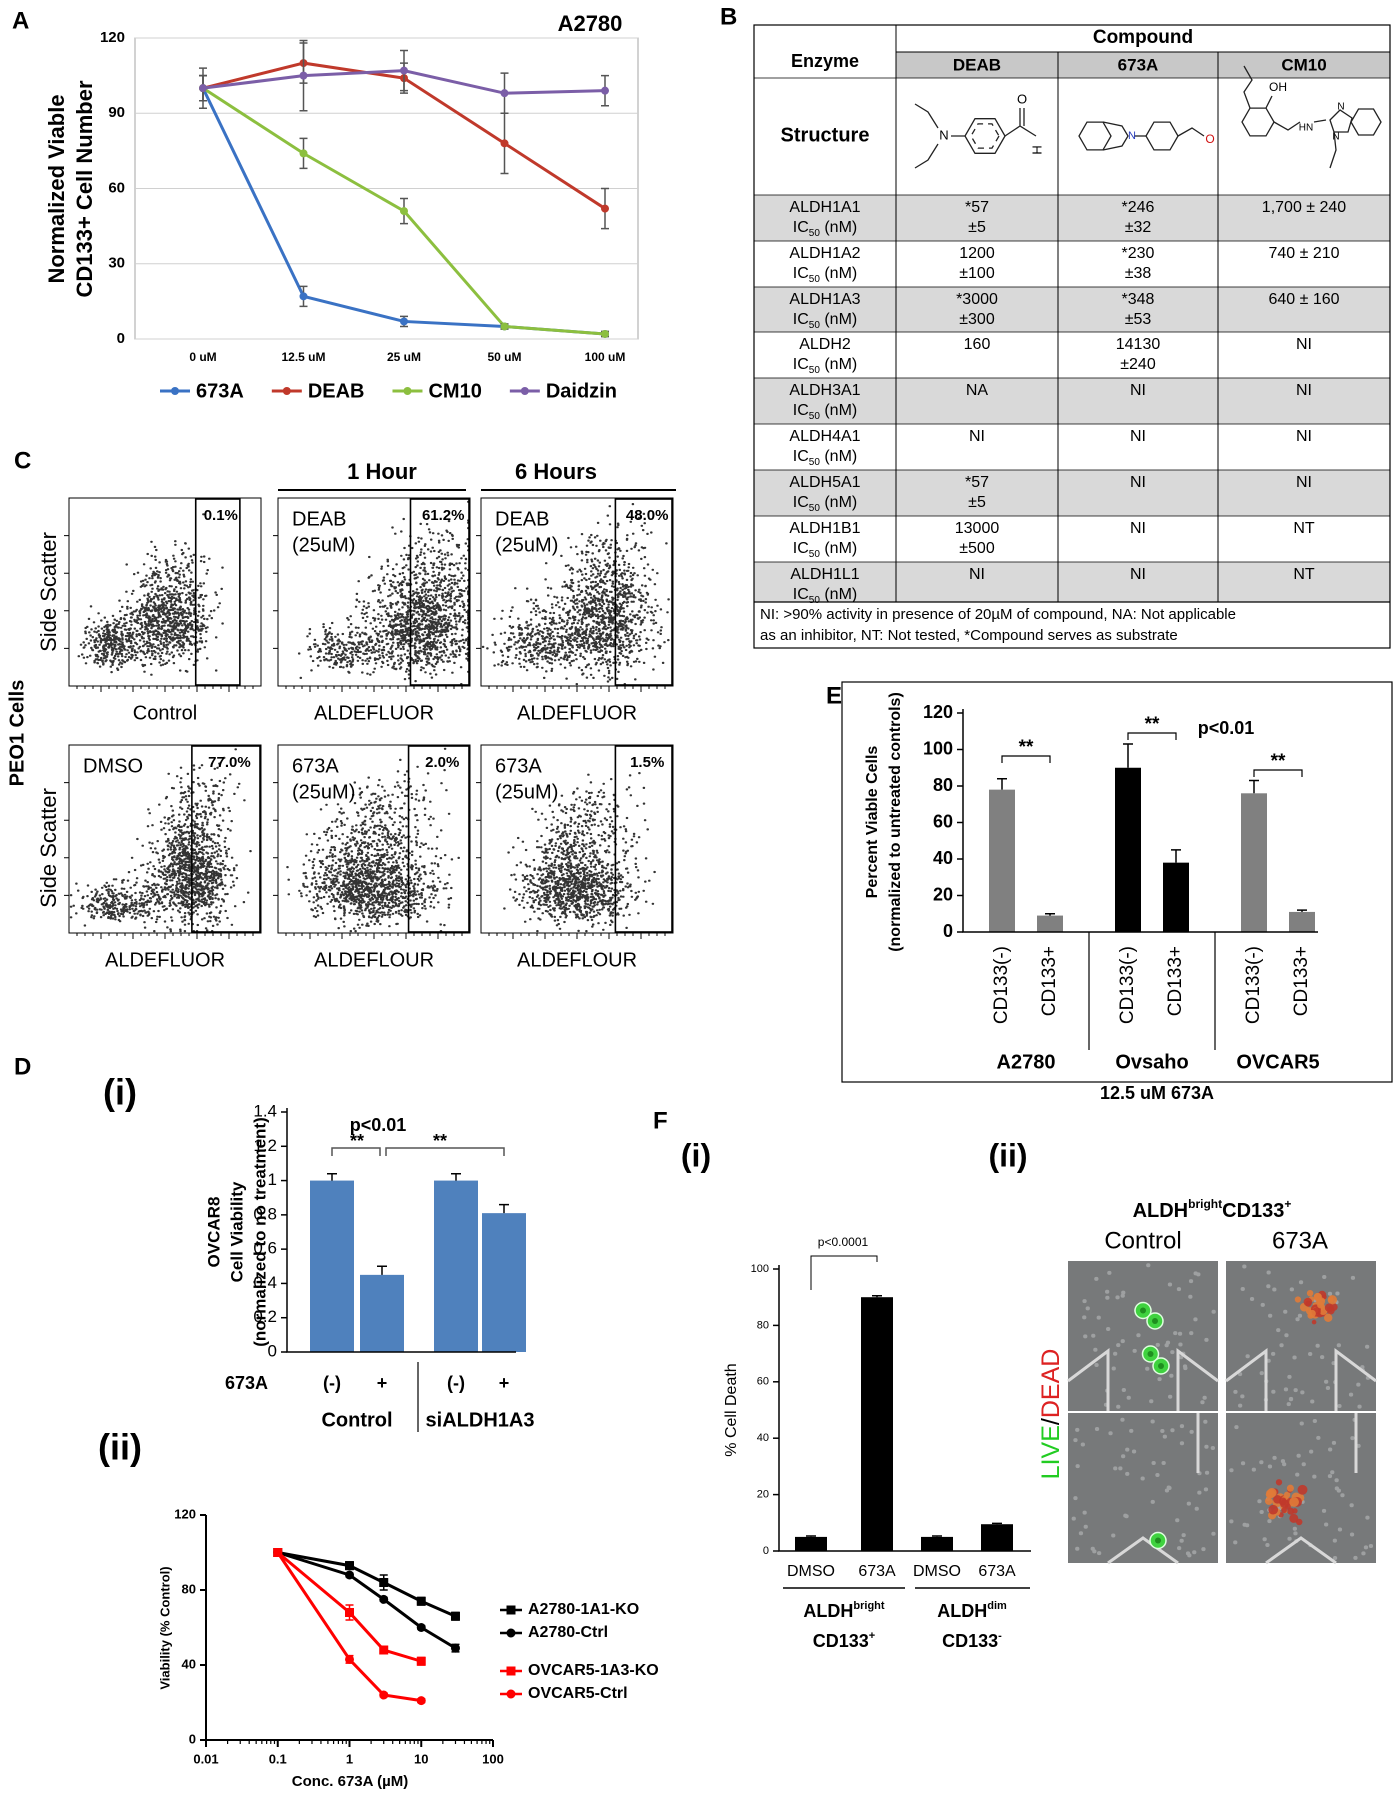 Image resolution: width=1398 pixels, height=1800 pixels. Describe the element at coordinates (962, 1611) in the screenshot. I see `label-part: ALDH` at that location.